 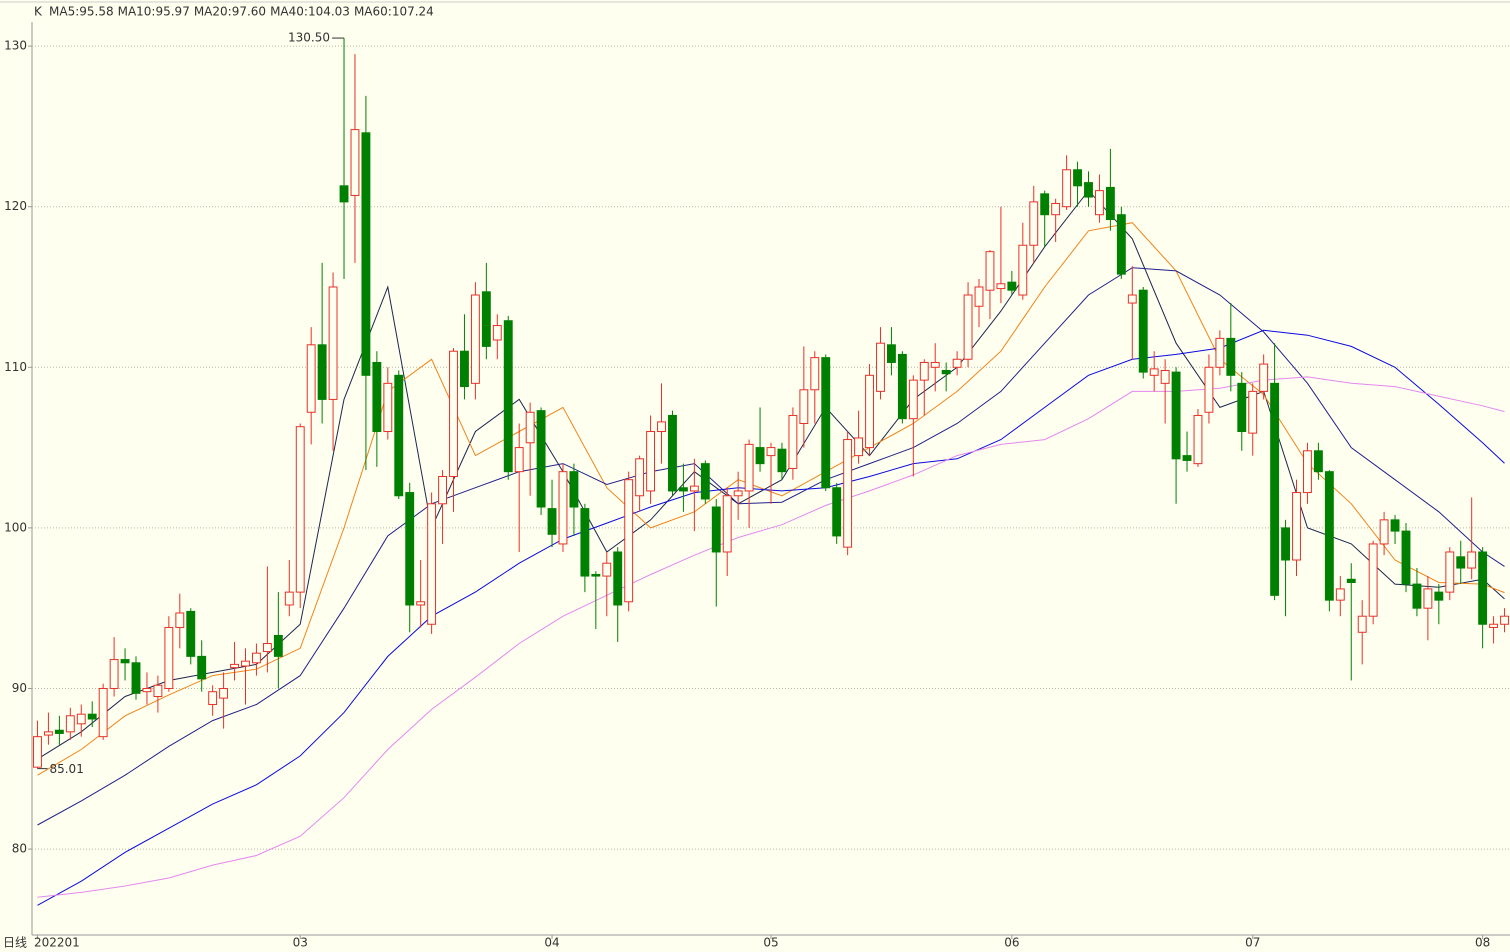 What do you see at coordinates (230, 12) in the screenshot?
I see `legend-entry: MA20:97.60` at bounding box center [230, 12].